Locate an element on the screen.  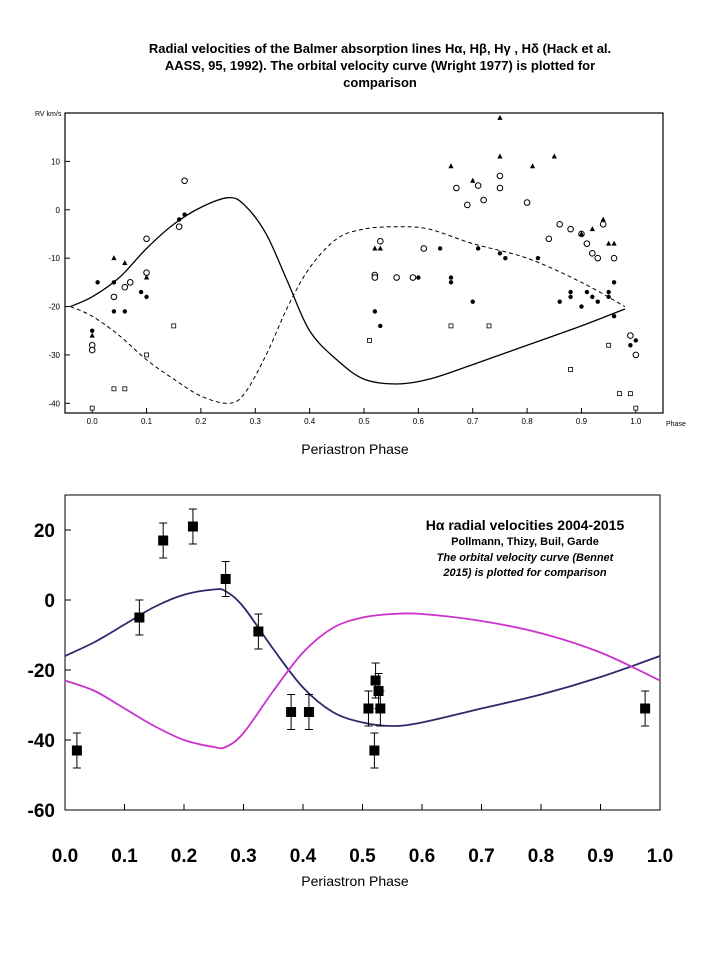
top-ytick-label: -10 is located at coordinates (54, 258).